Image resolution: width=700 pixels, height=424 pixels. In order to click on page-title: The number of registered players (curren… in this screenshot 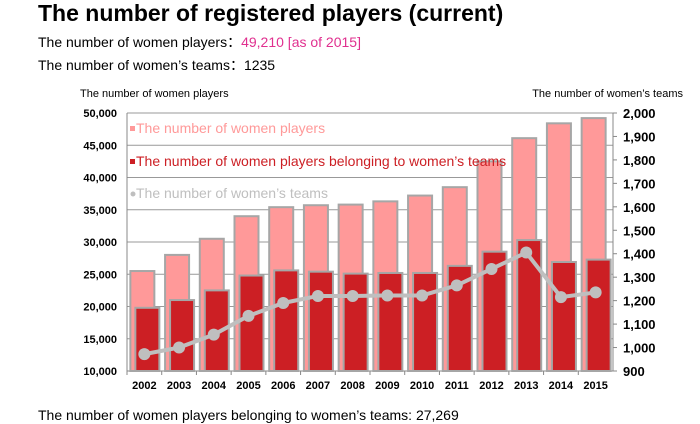, I will do `click(271, 13)`.